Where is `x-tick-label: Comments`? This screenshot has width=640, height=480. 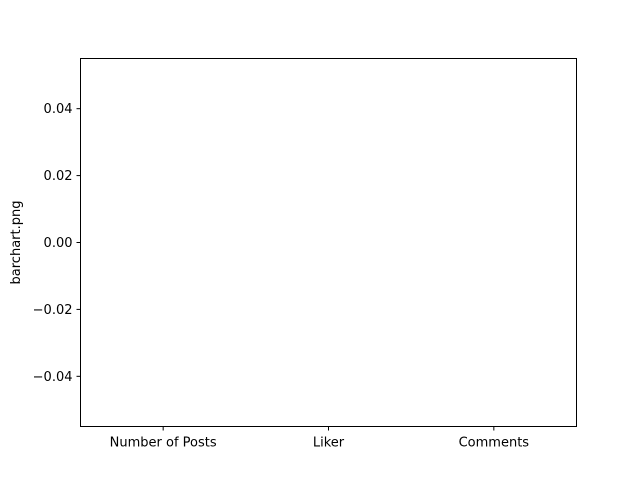
x-tick-label: Comments is located at coordinates (494, 443).